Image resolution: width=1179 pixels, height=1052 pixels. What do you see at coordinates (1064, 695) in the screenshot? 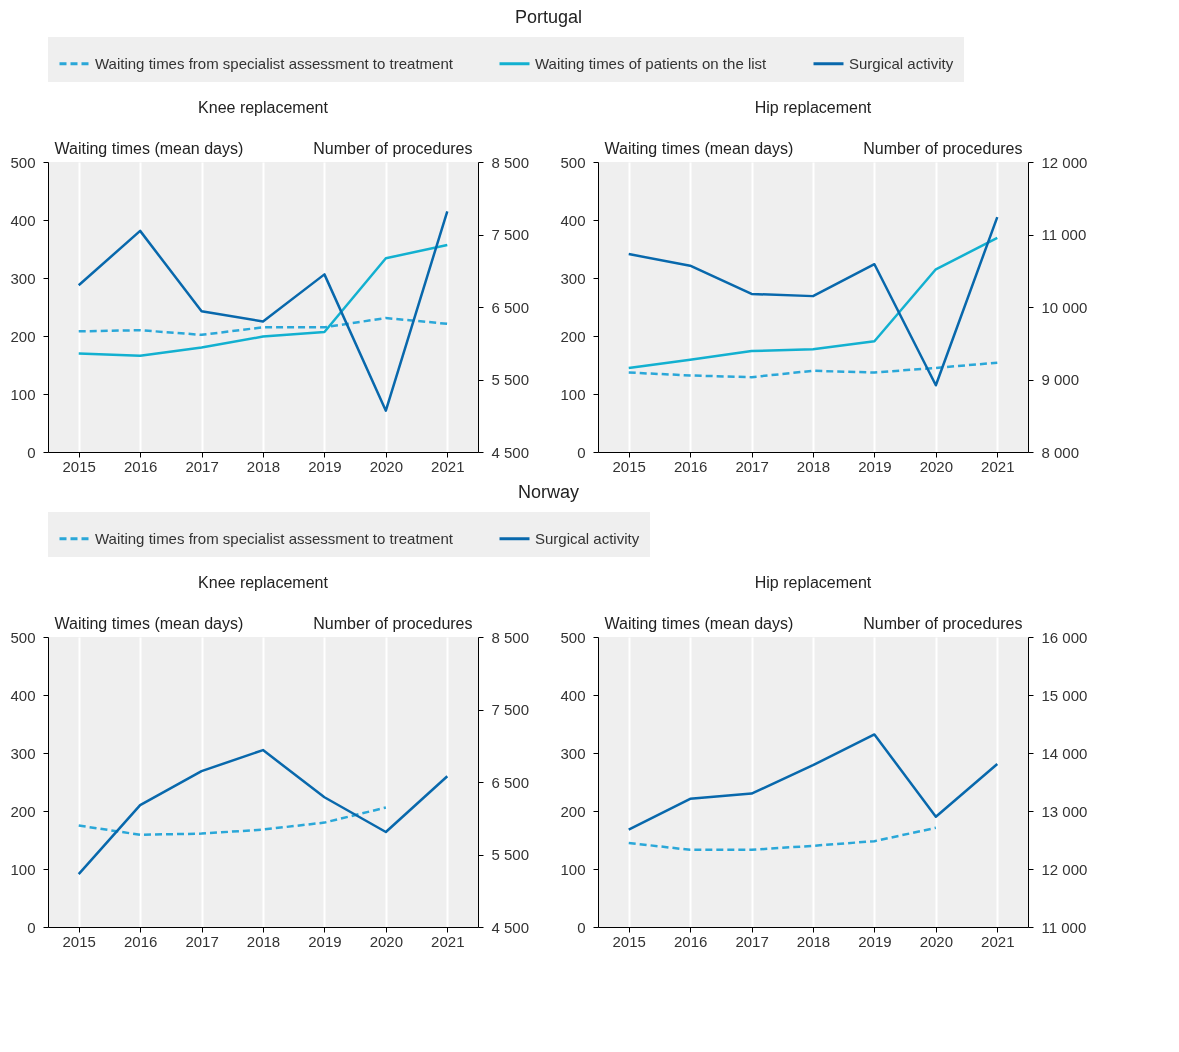
I see `y2-tick-label: 15 000` at bounding box center [1064, 695].